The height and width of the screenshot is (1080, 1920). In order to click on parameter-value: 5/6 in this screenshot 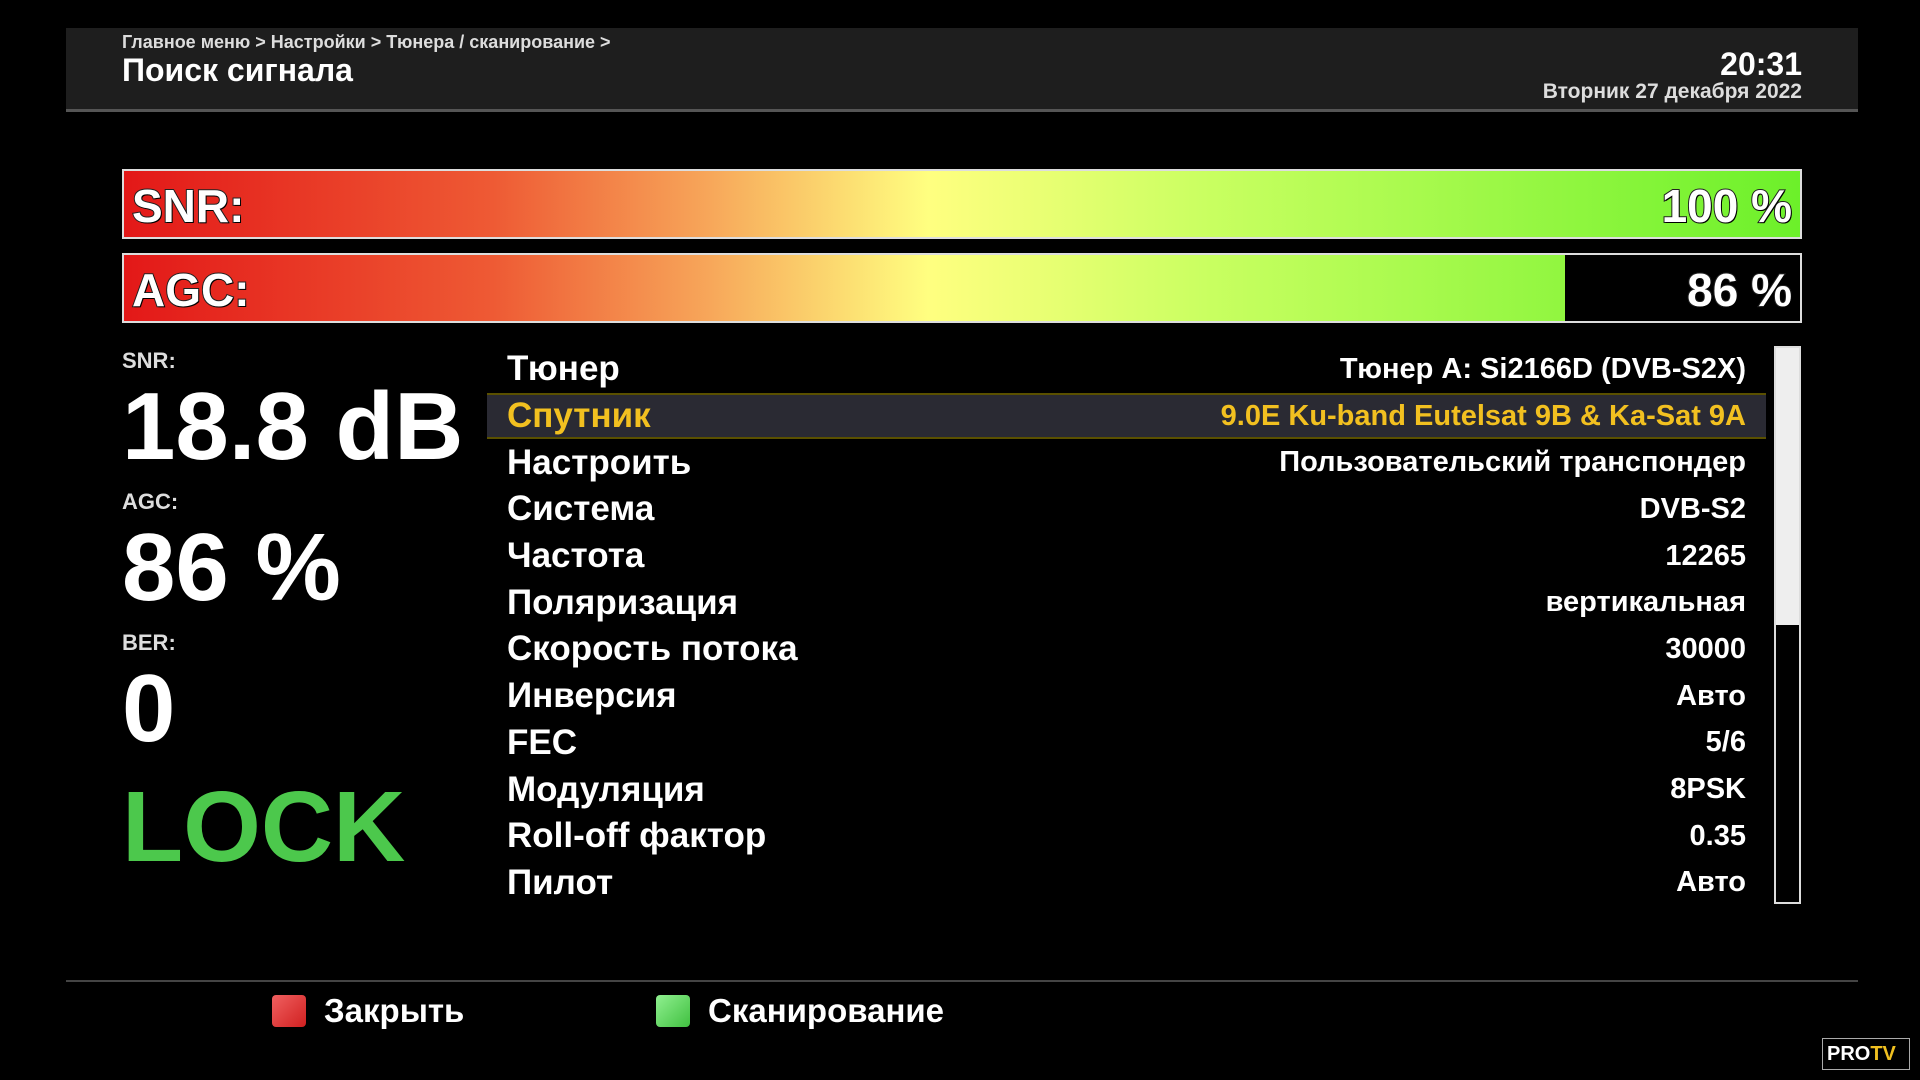, I will do `click(1725, 742)`.